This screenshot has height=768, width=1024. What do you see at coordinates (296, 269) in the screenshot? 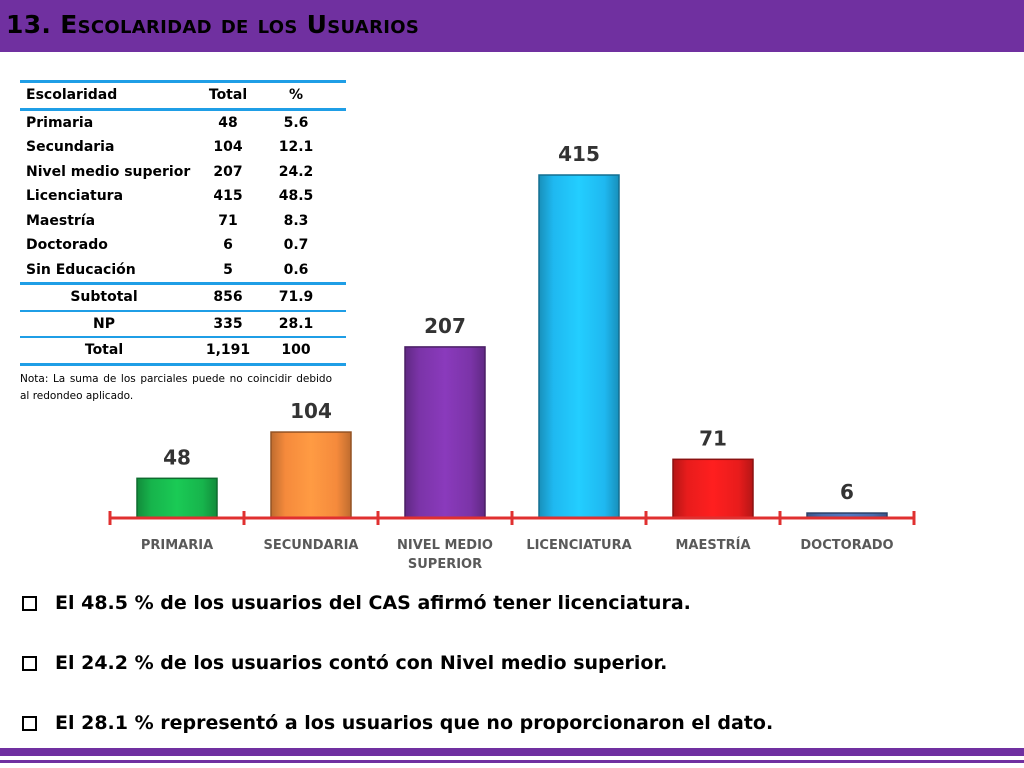
I see `row-pct: 0.6` at bounding box center [296, 269].